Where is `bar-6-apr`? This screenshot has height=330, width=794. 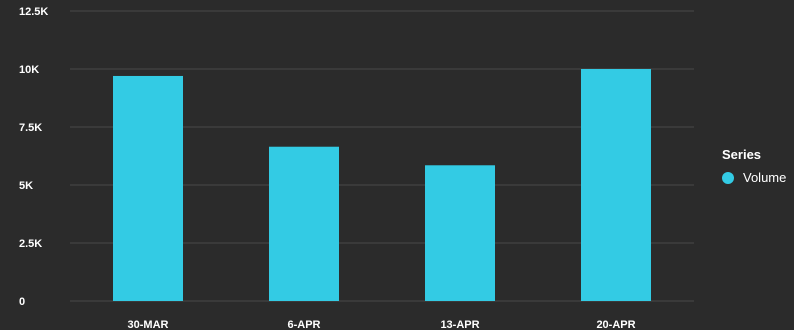
bar-6-apr is located at coordinates (304, 223).